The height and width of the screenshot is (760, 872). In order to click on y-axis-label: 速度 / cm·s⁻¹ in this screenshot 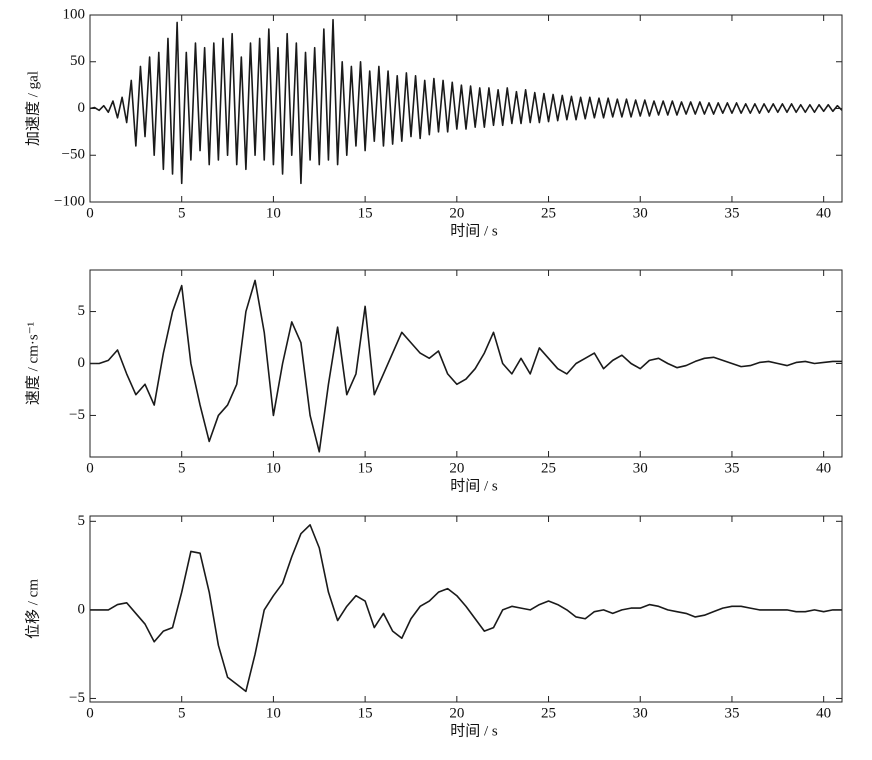, I will do `click(32, 363)`.